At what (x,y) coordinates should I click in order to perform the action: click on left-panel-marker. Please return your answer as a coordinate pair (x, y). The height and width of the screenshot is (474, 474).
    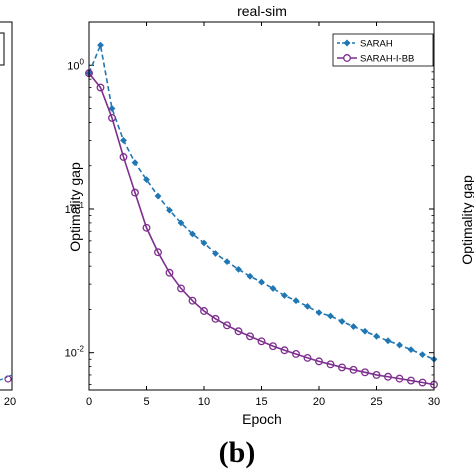
    Looking at the image, I should click on (8, 379).